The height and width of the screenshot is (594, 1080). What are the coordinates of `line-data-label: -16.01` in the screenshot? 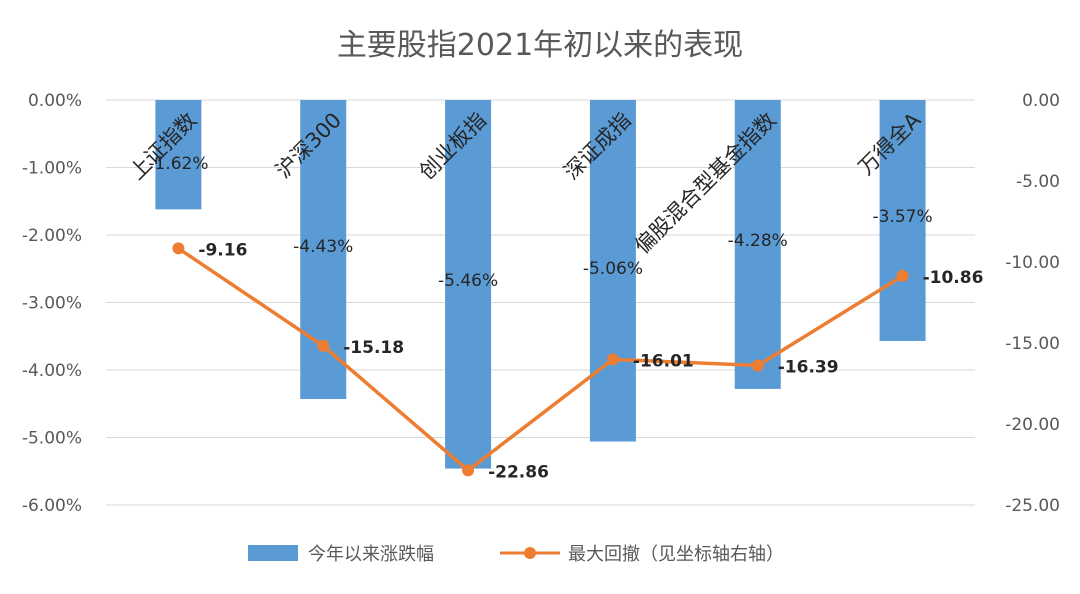 It's located at (663, 361).